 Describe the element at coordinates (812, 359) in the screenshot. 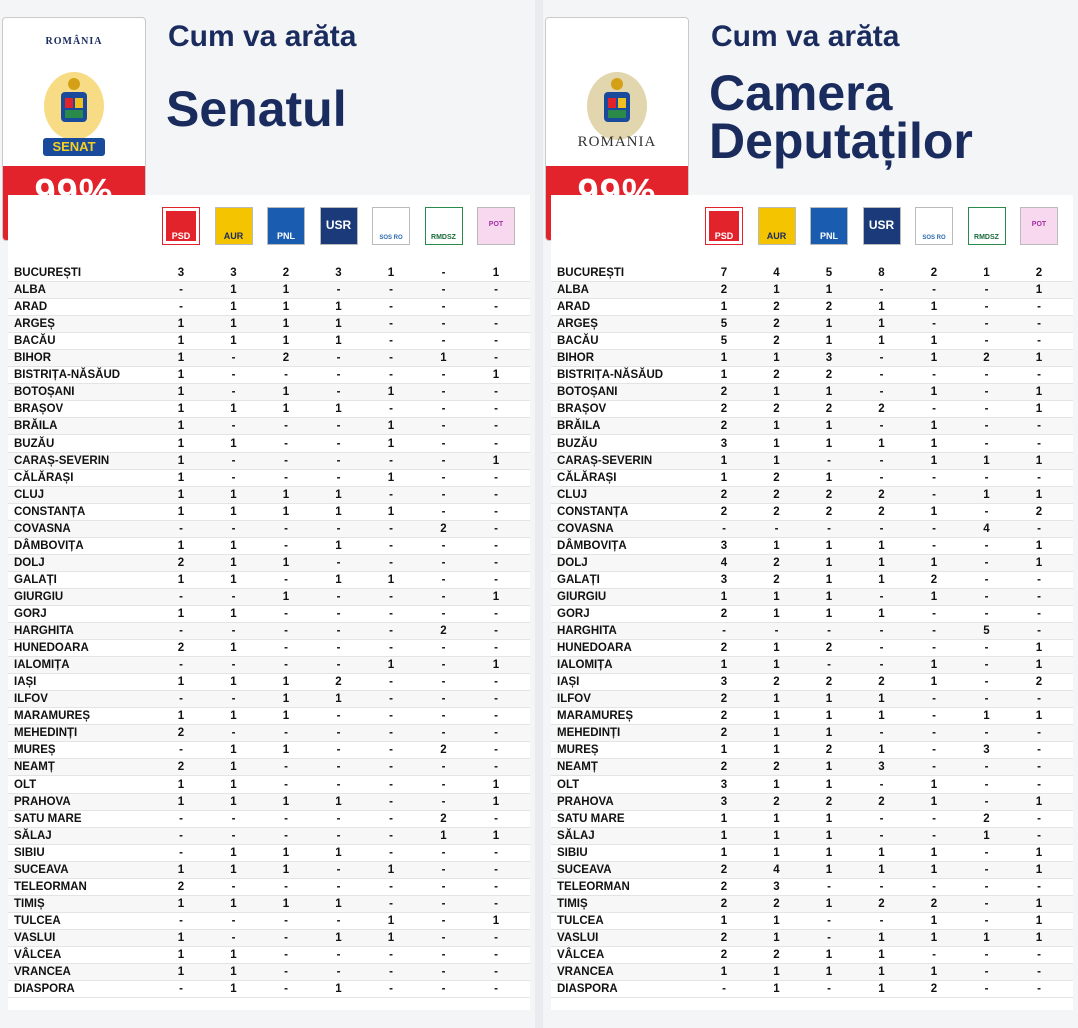

I see `table-row: BIHOR 1 1 3 - 1 2 1` at that location.